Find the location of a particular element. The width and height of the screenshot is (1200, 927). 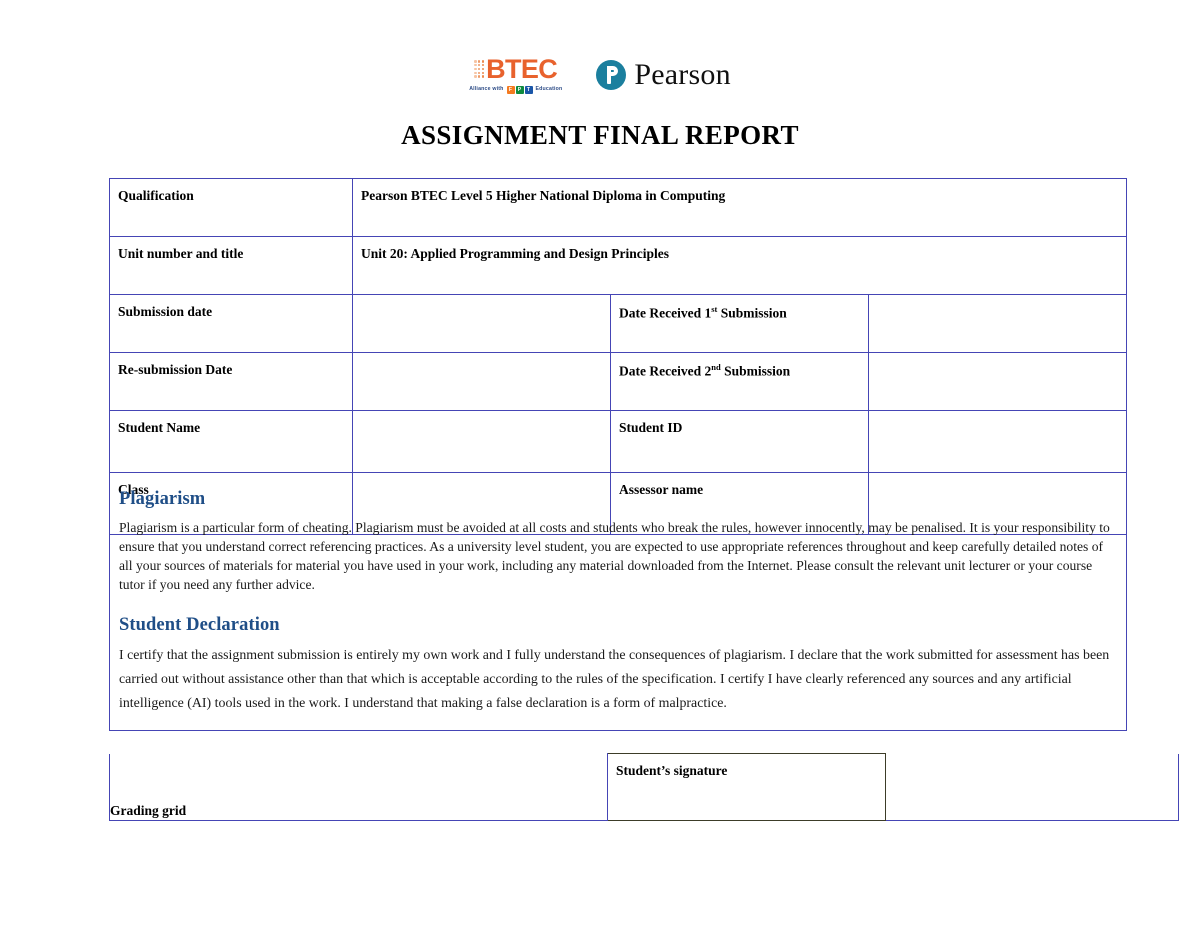

ordinal-suffix-st: st is located at coordinates (714, 309).